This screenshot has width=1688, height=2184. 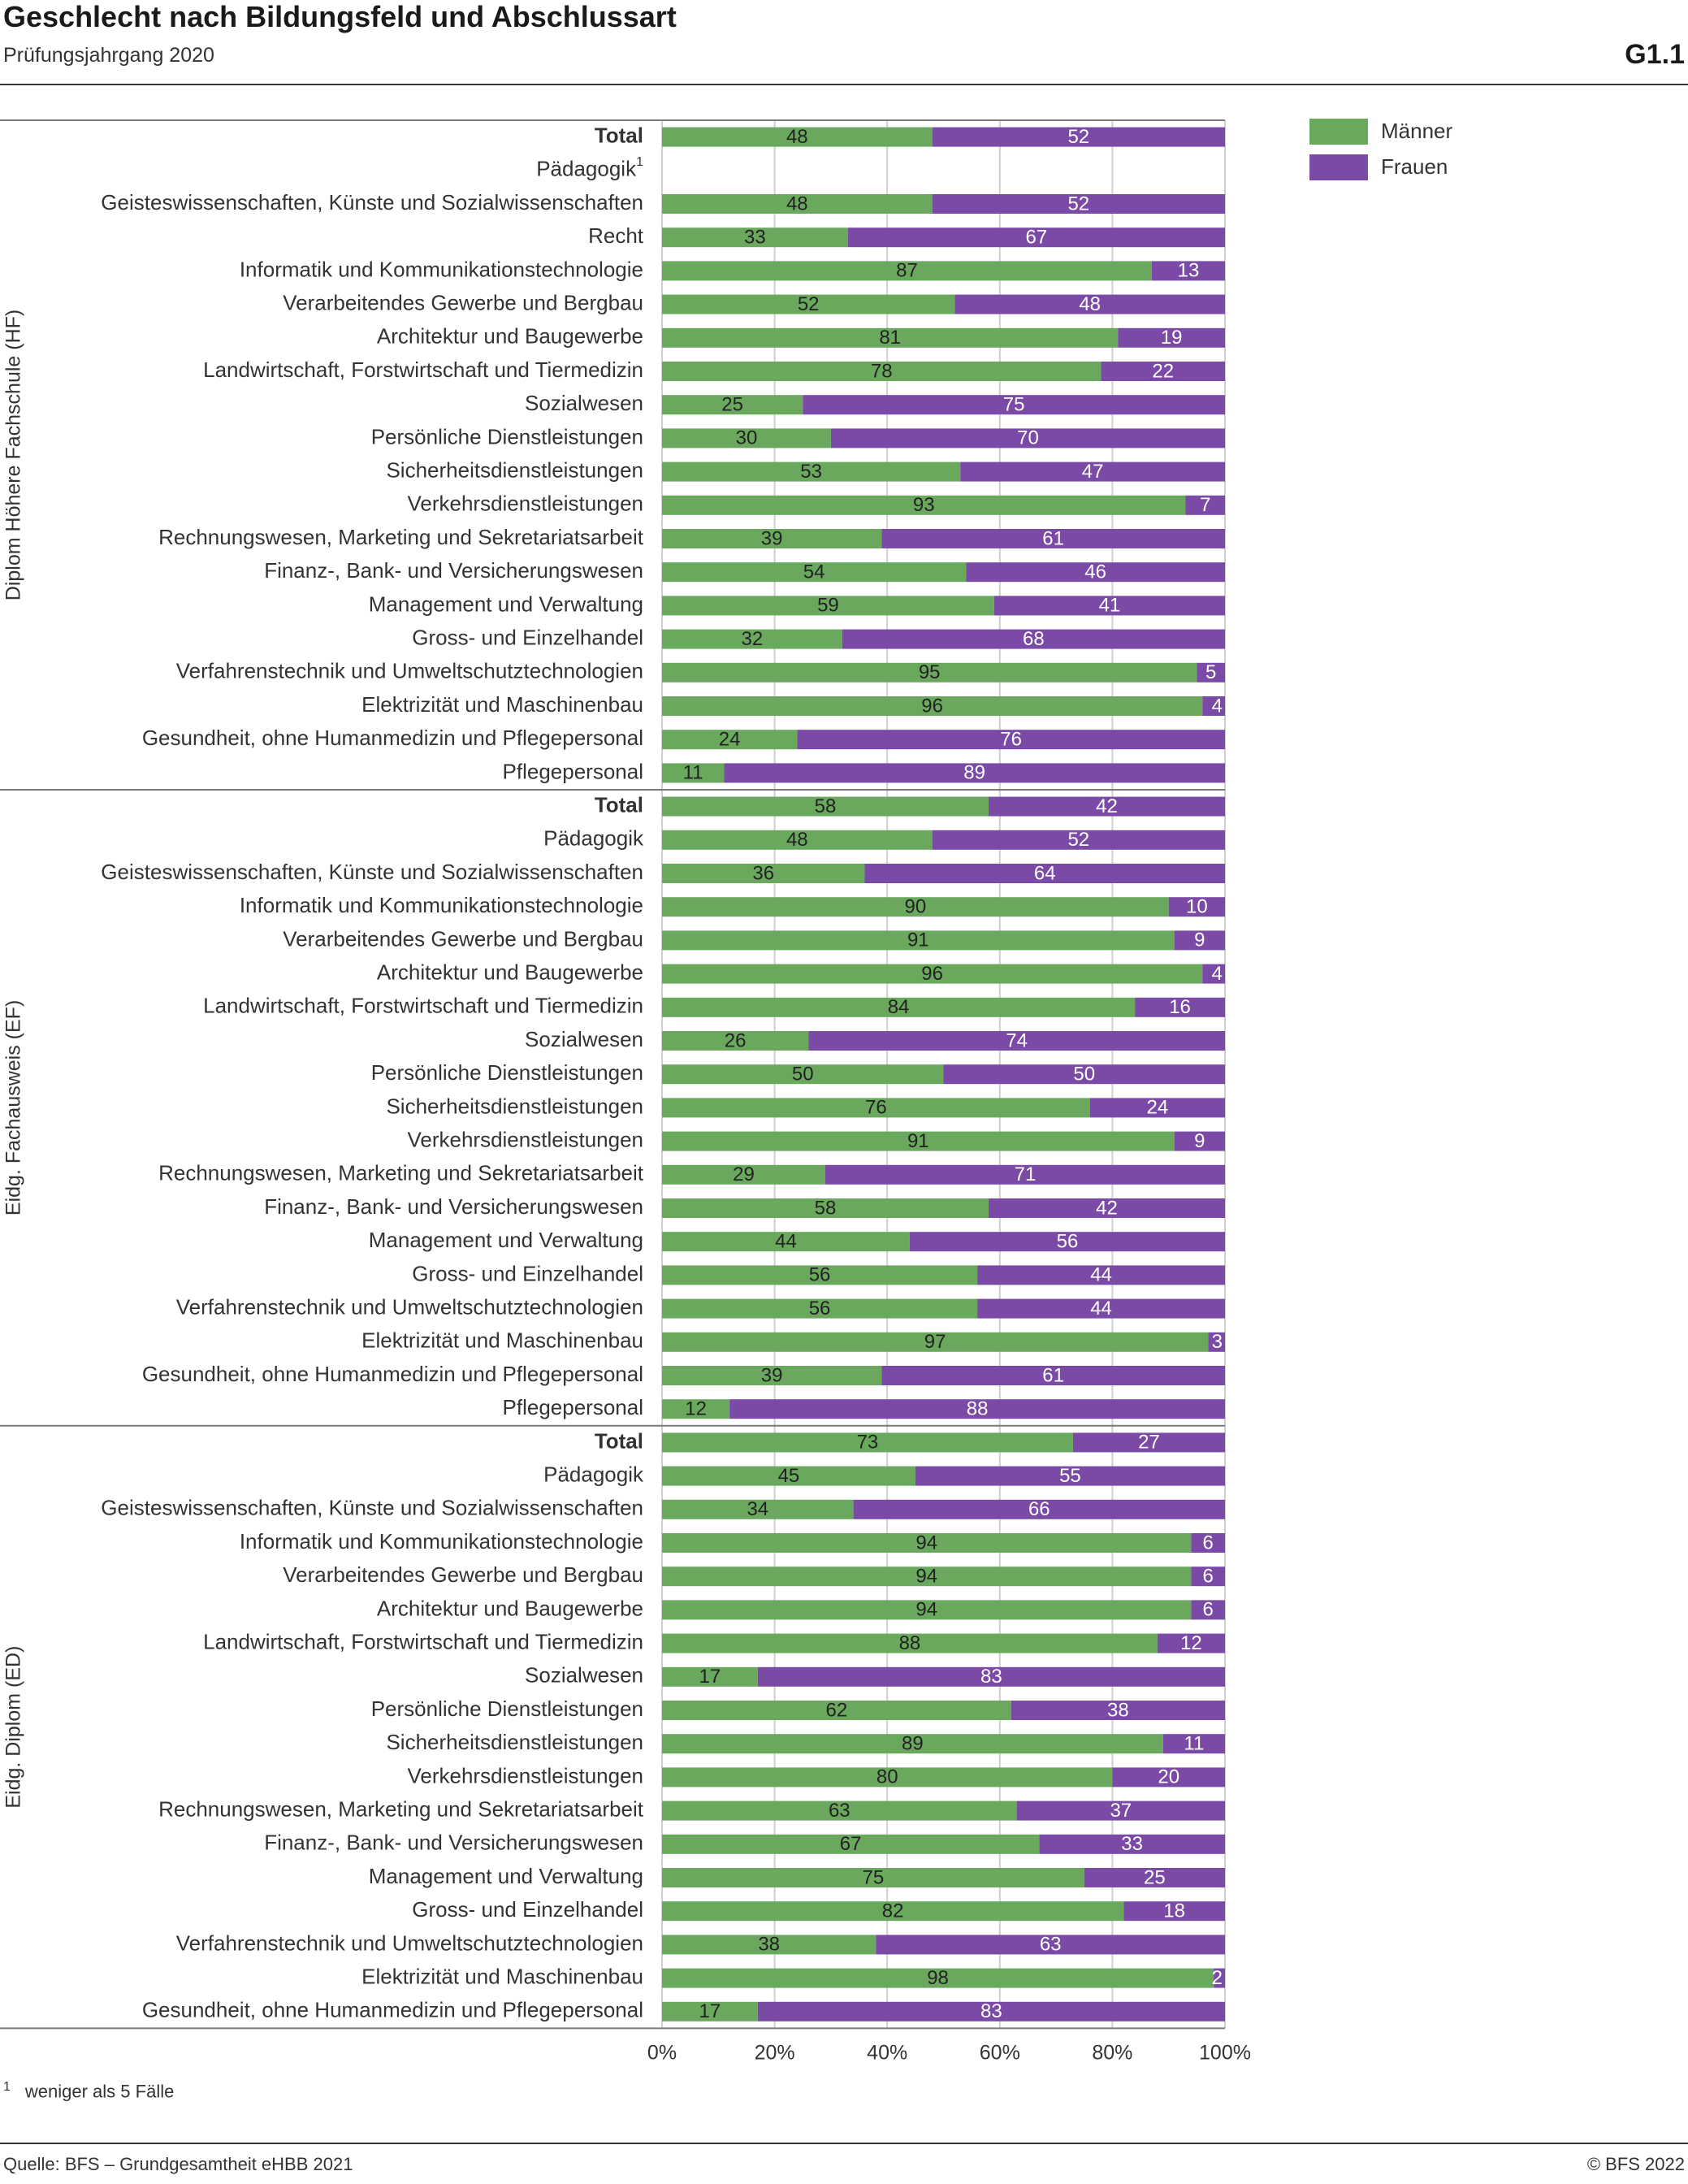 What do you see at coordinates (1149, 1443) in the screenshot?
I see `value-label-frauen: 27` at bounding box center [1149, 1443].